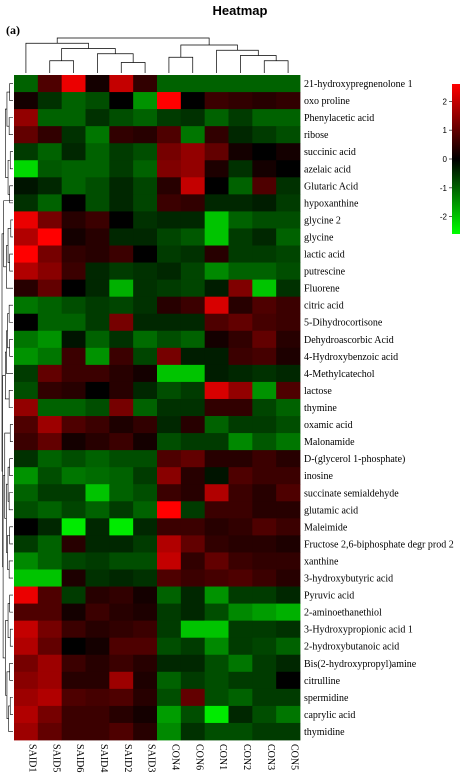  What do you see at coordinates (351, 493) in the screenshot?
I see `row-label: succinate semialdehyde` at bounding box center [351, 493].